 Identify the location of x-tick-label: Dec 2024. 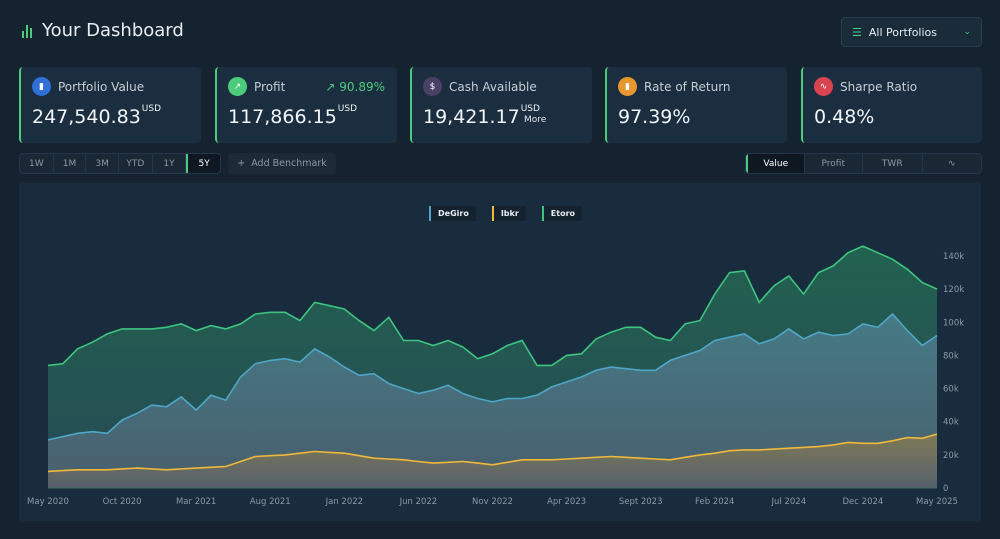
(863, 502).